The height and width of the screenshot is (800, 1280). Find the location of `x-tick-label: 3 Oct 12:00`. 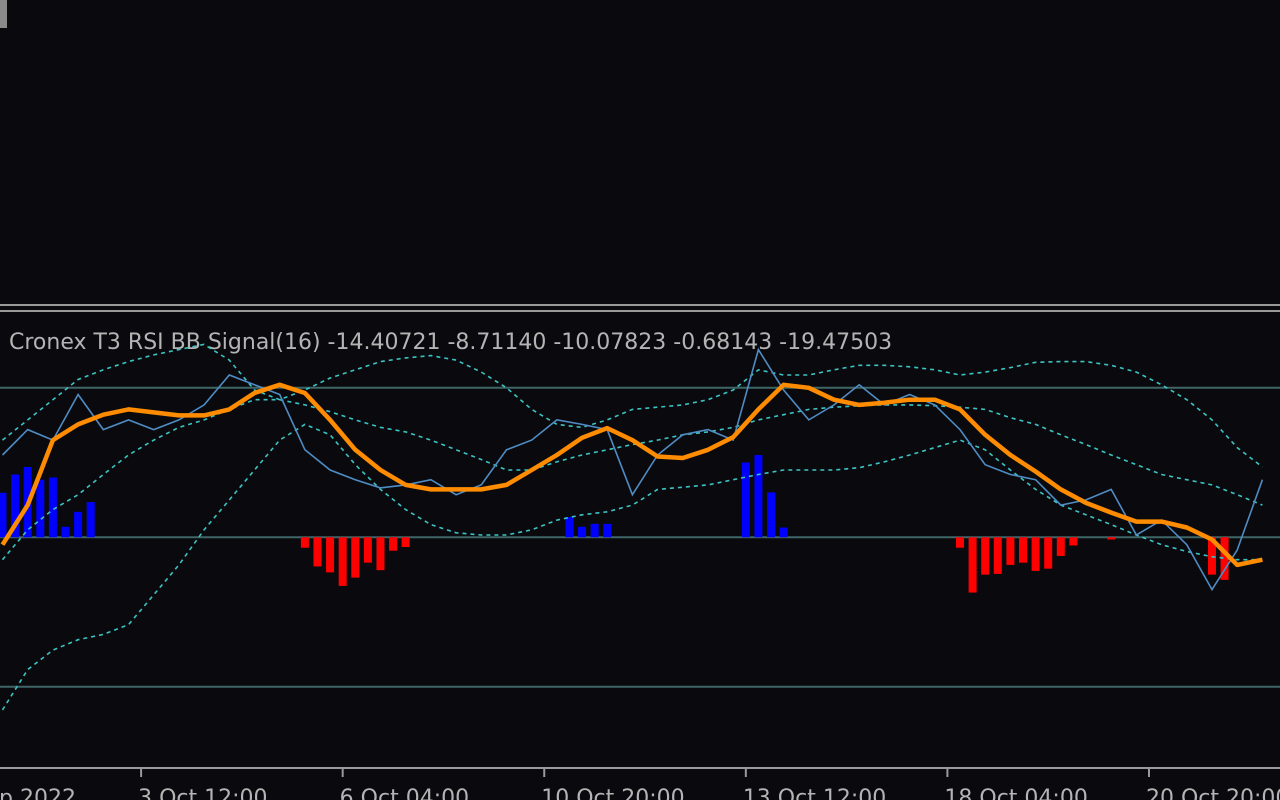

x-tick-label: 3 Oct 12:00 is located at coordinates (202, 793).